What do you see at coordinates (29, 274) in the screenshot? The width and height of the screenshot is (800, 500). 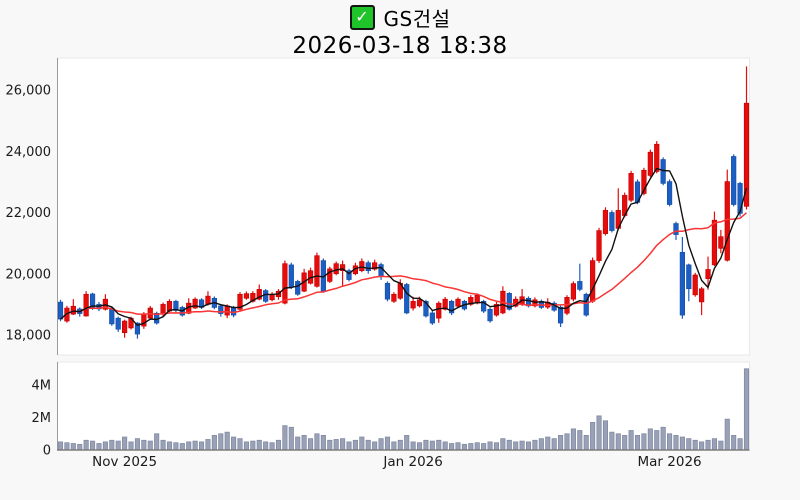 I see `price-tick-label: 20,000` at bounding box center [29, 274].